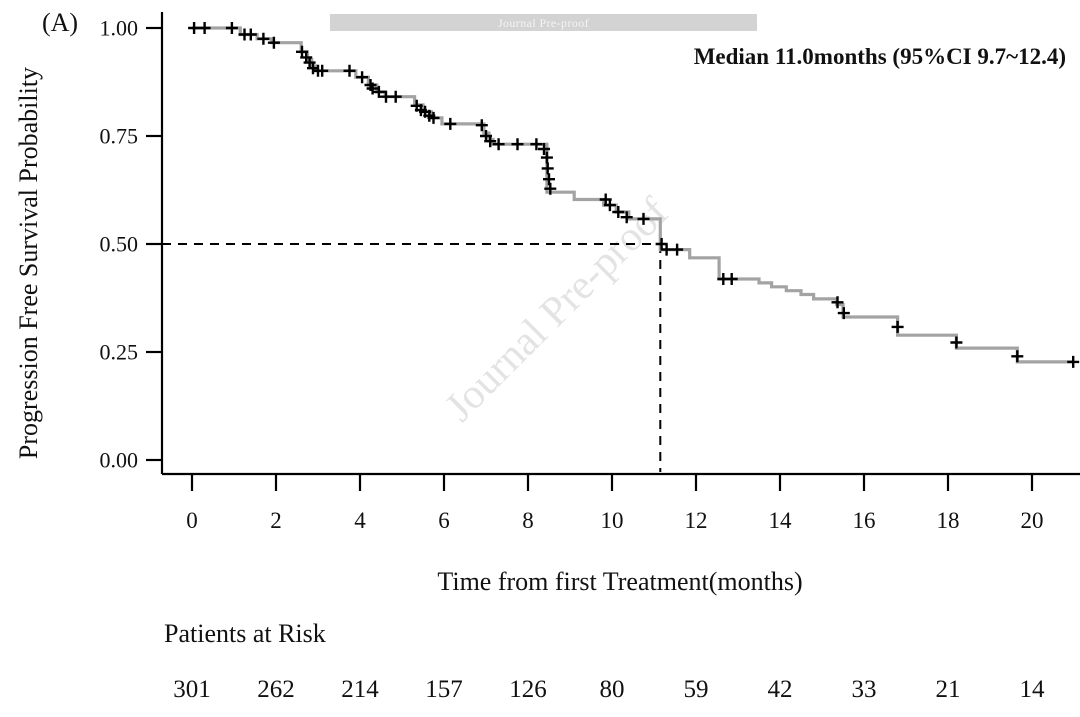 This screenshot has height=717, width=1080. I want to click on risk-count: 21, so click(948, 689).